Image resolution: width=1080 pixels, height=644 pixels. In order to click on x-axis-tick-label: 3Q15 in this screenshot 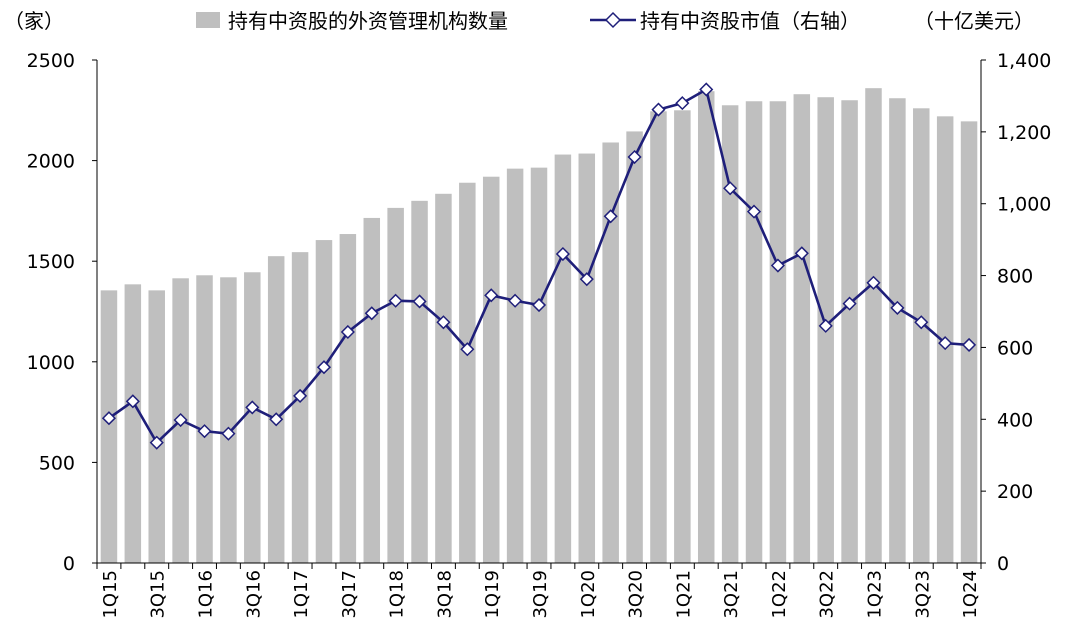, I will do `click(158, 594)`.